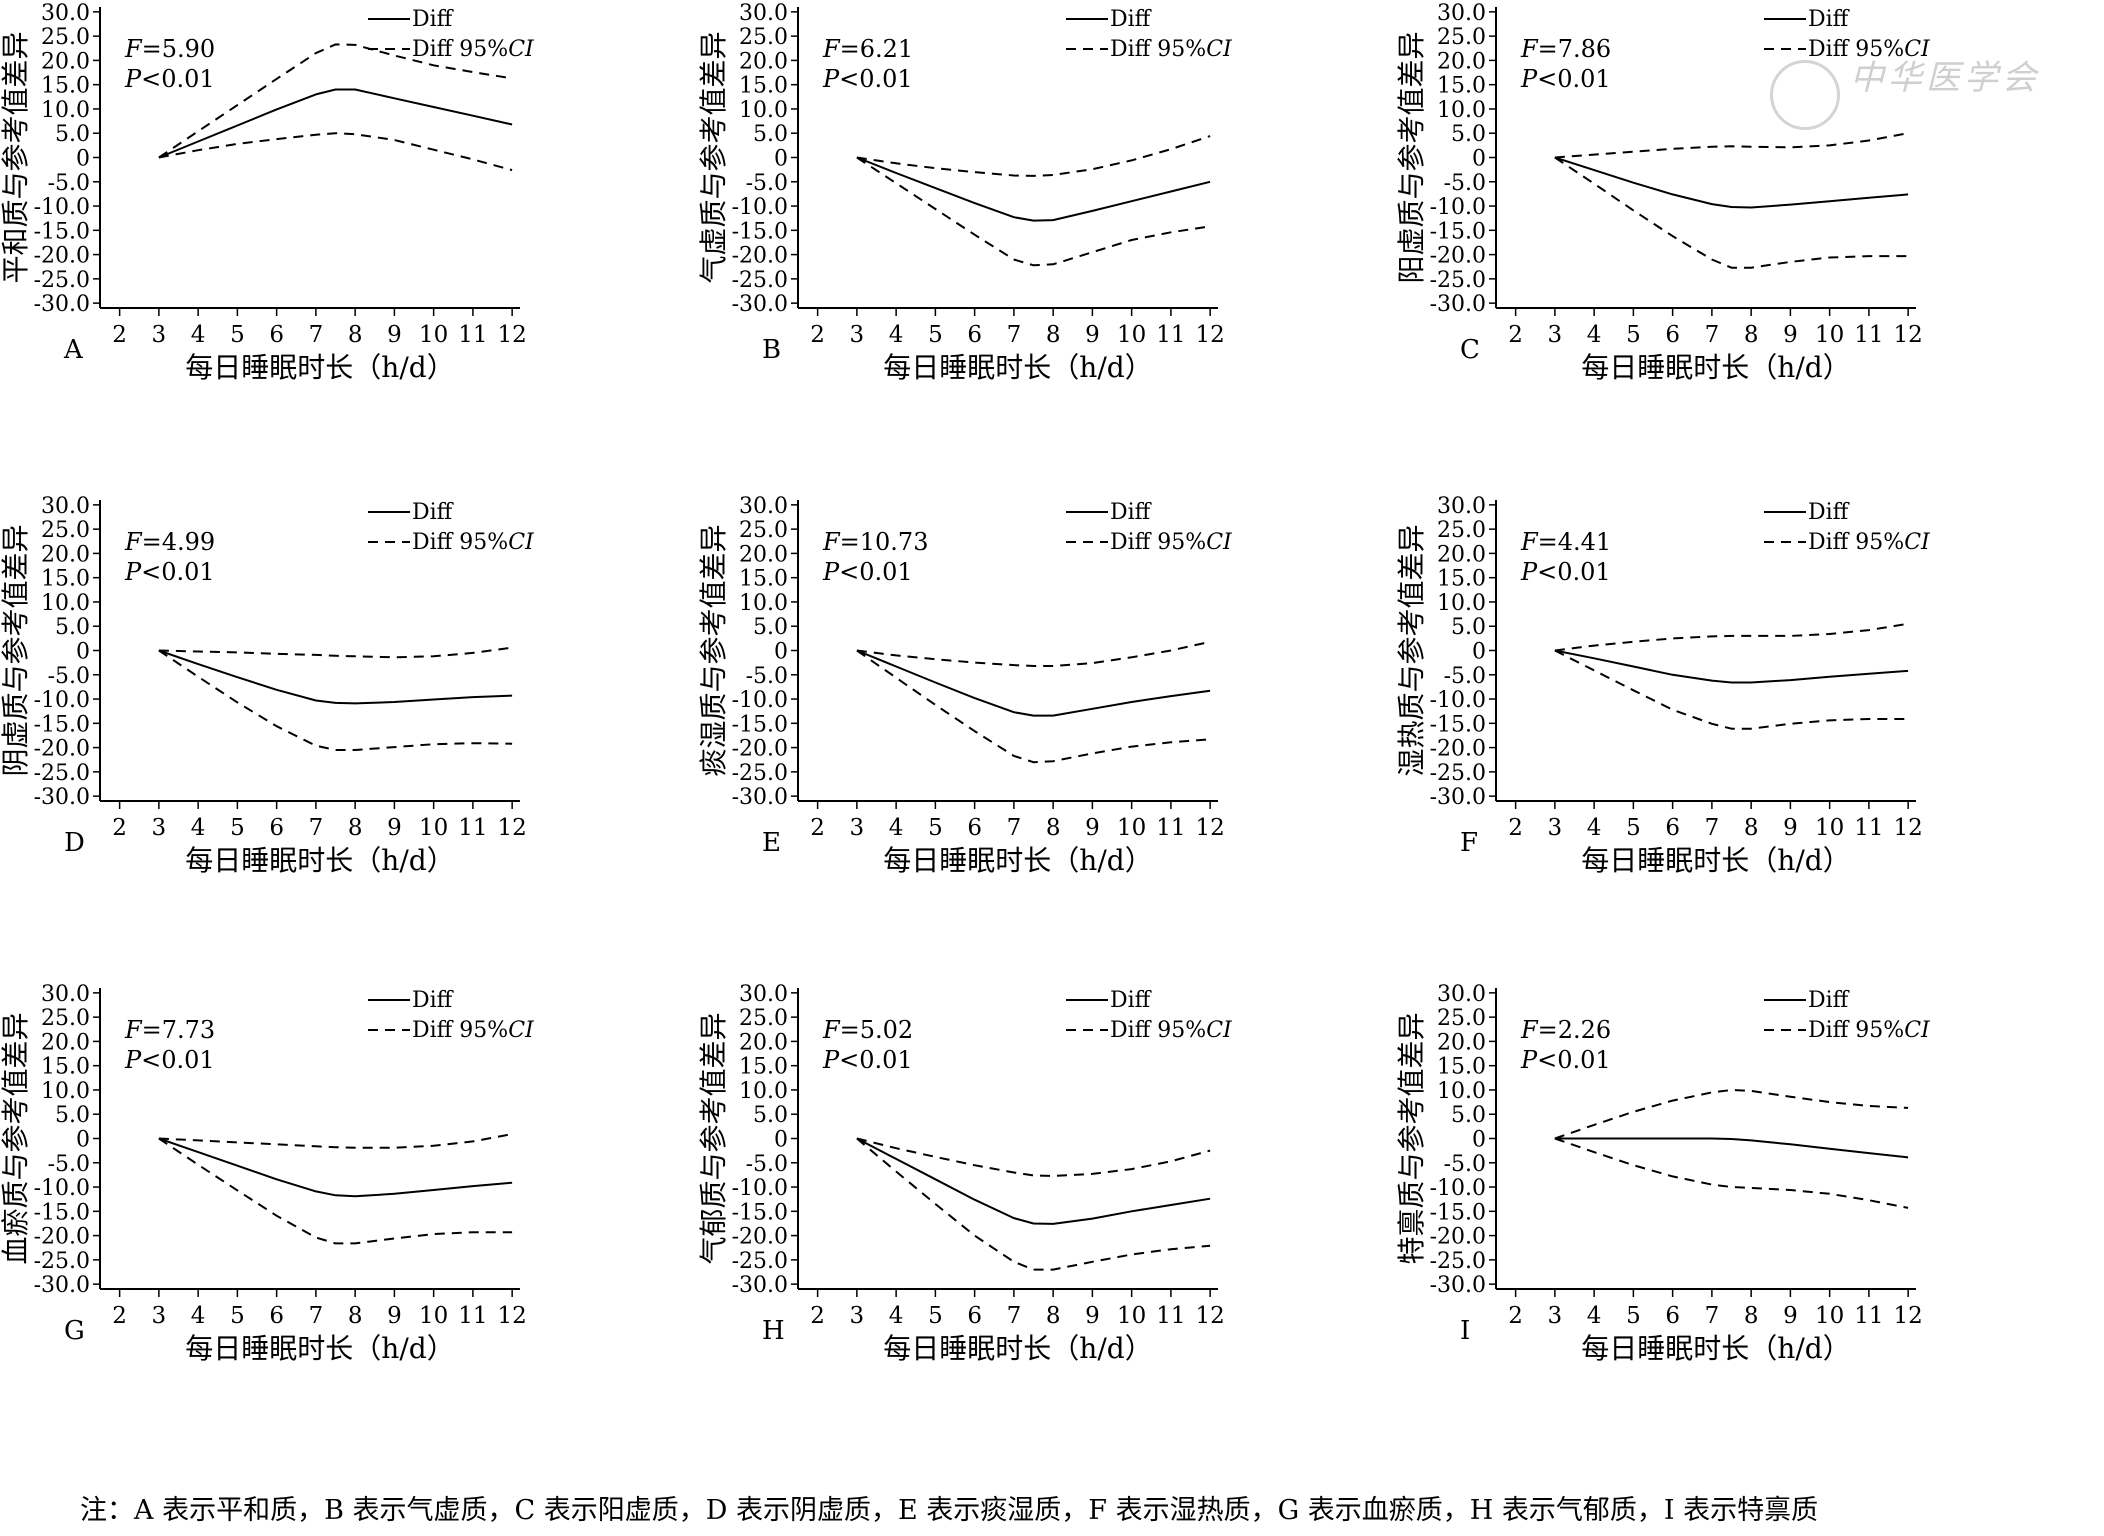  I want to click on x-axis-label: 每日睡眠时长（h/d）, so click(1715, 1348).